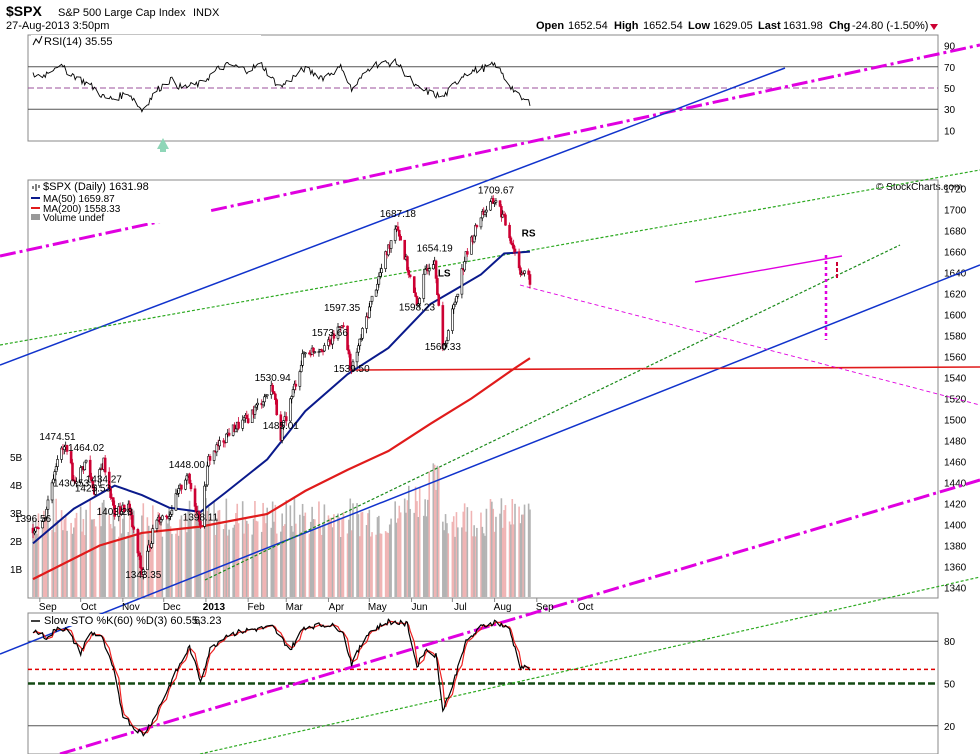  I want to click on price-annotation: 1539.50, so click(352, 369).